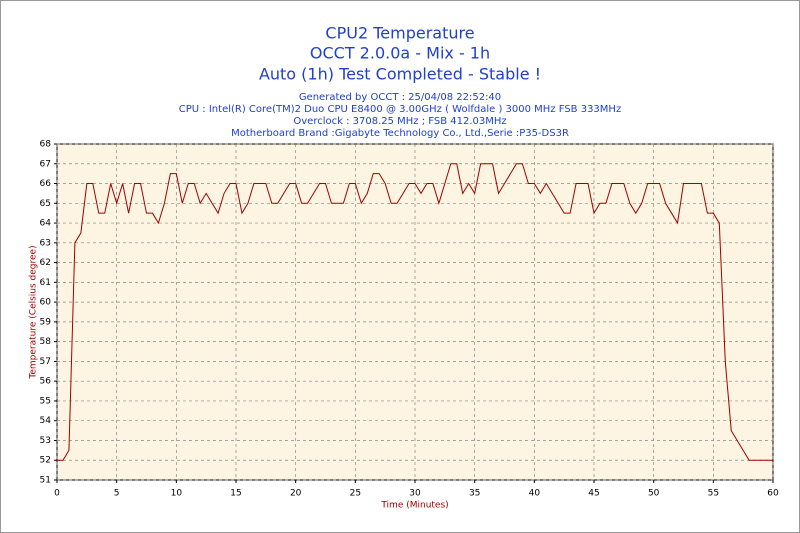  Describe the element at coordinates (399, 121) in the screenshot. I see `subtitle: Overclock : 3708.25 MHz ; FSB 412.03MHz` at that location.